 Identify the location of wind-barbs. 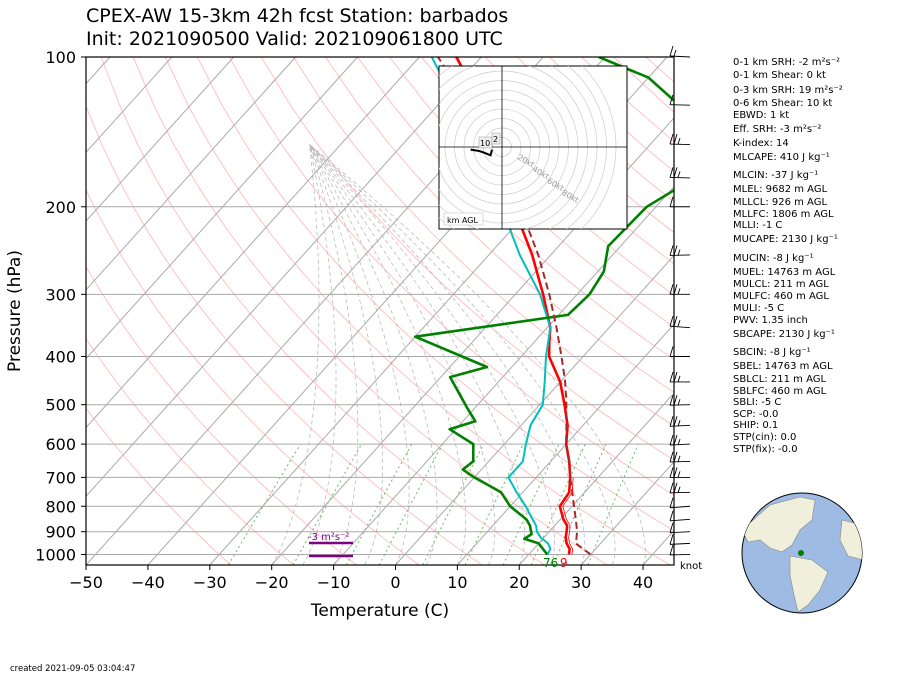
(680, 300).